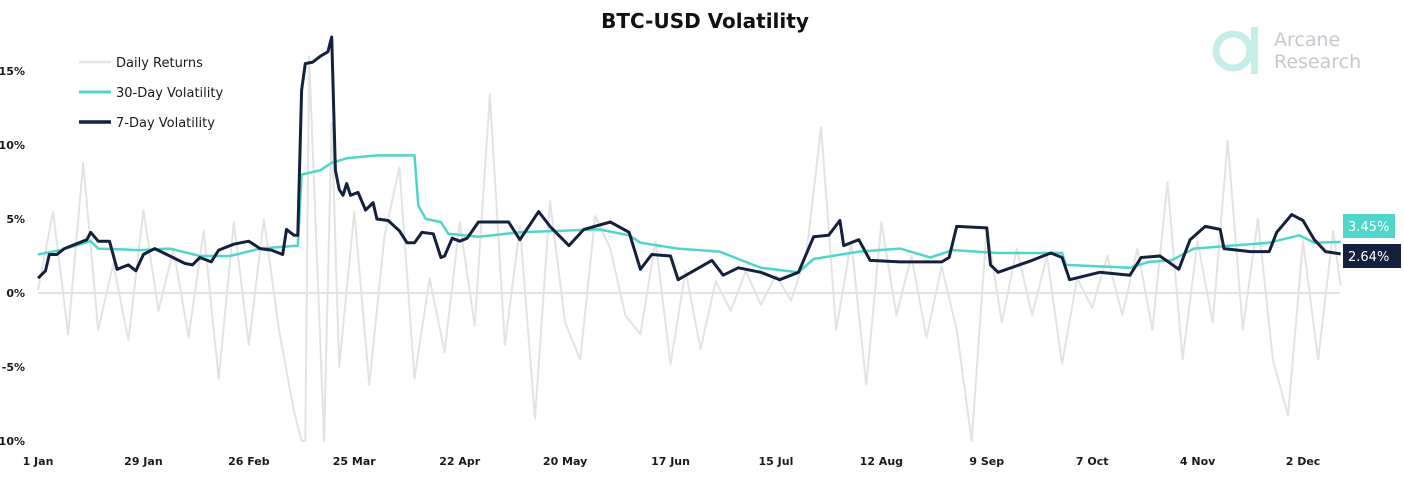 The image size is (1404, 480). Describe the element at coordinates (15, 293) in the screenshot. I see `y-tick-label: 0%` at that location.